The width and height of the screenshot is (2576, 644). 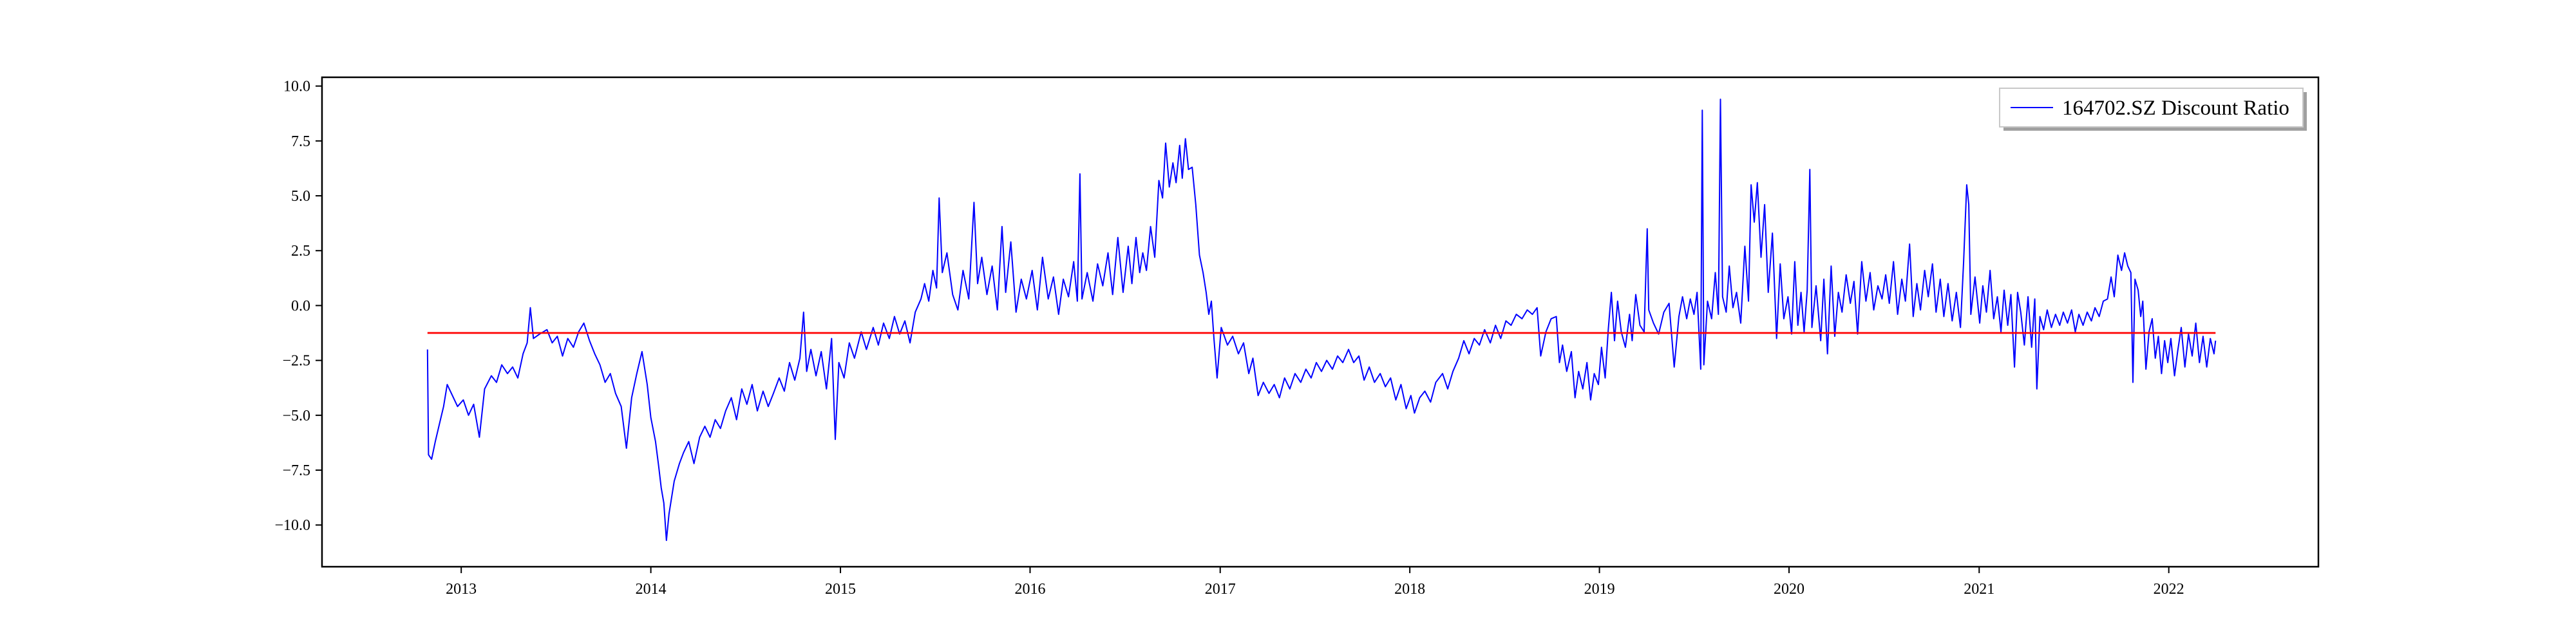 I want to click on x-tick-label: 2021, so click(x=1979, y=589).